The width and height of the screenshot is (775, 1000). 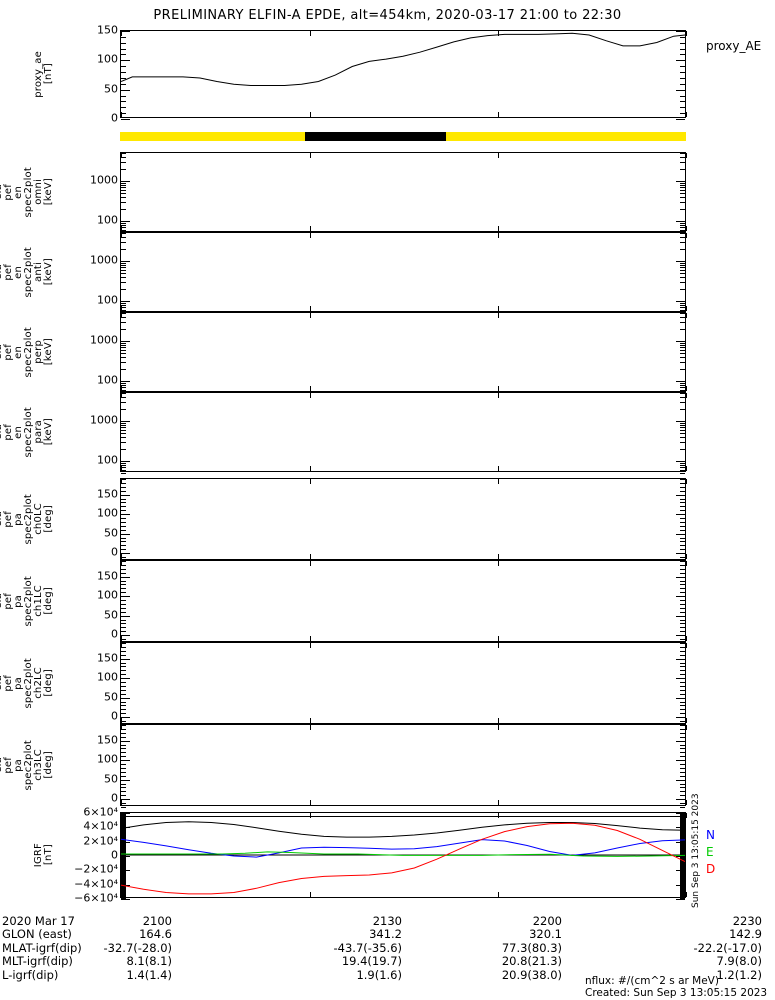 I want to click on axis-title: proxy_ae [nT], so click(x=27, y=74).